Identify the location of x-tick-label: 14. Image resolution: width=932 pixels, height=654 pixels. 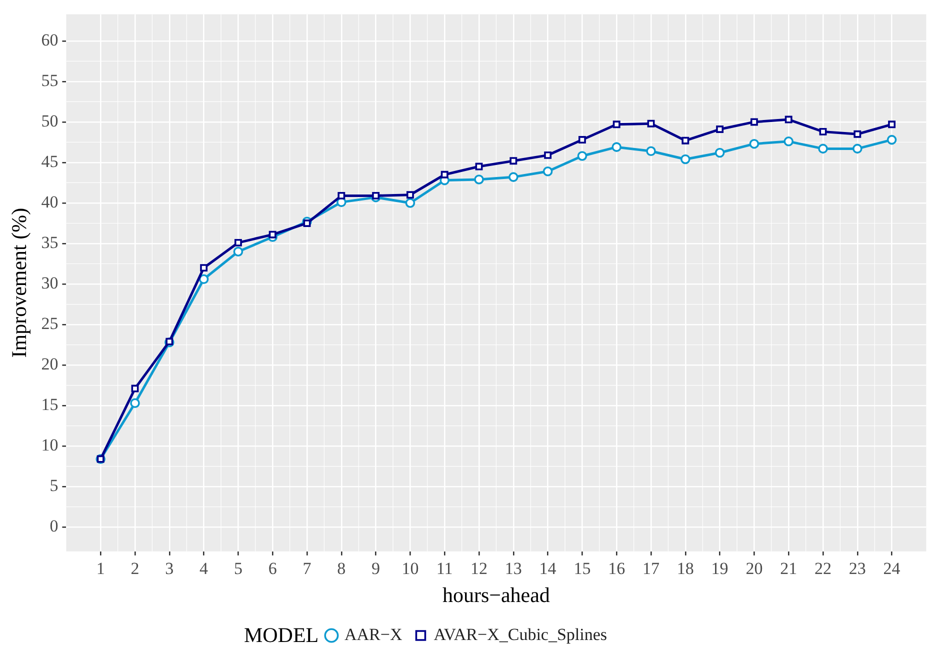
(548, 568).